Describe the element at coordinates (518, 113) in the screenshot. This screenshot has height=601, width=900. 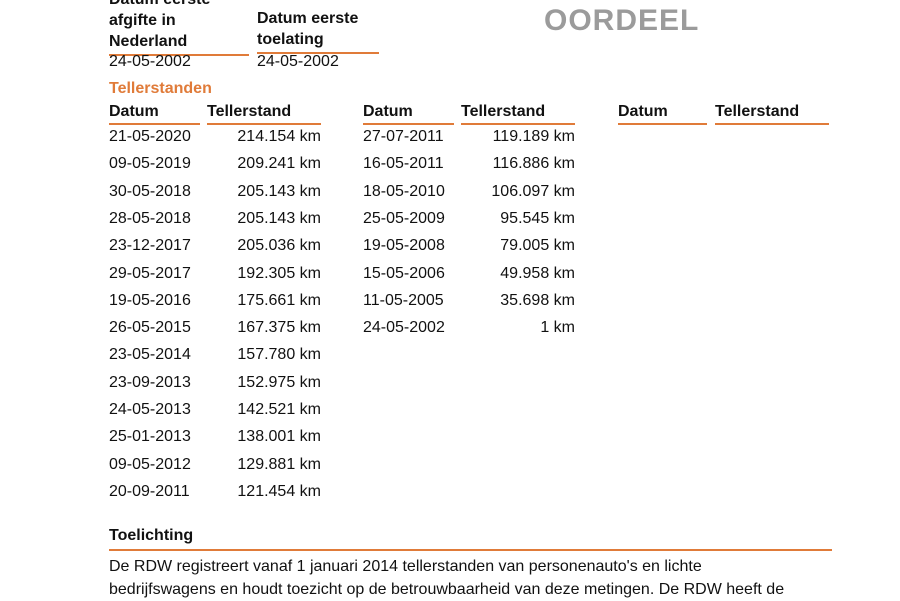
I see `col2-reading-header: Tellerstand` at that location.